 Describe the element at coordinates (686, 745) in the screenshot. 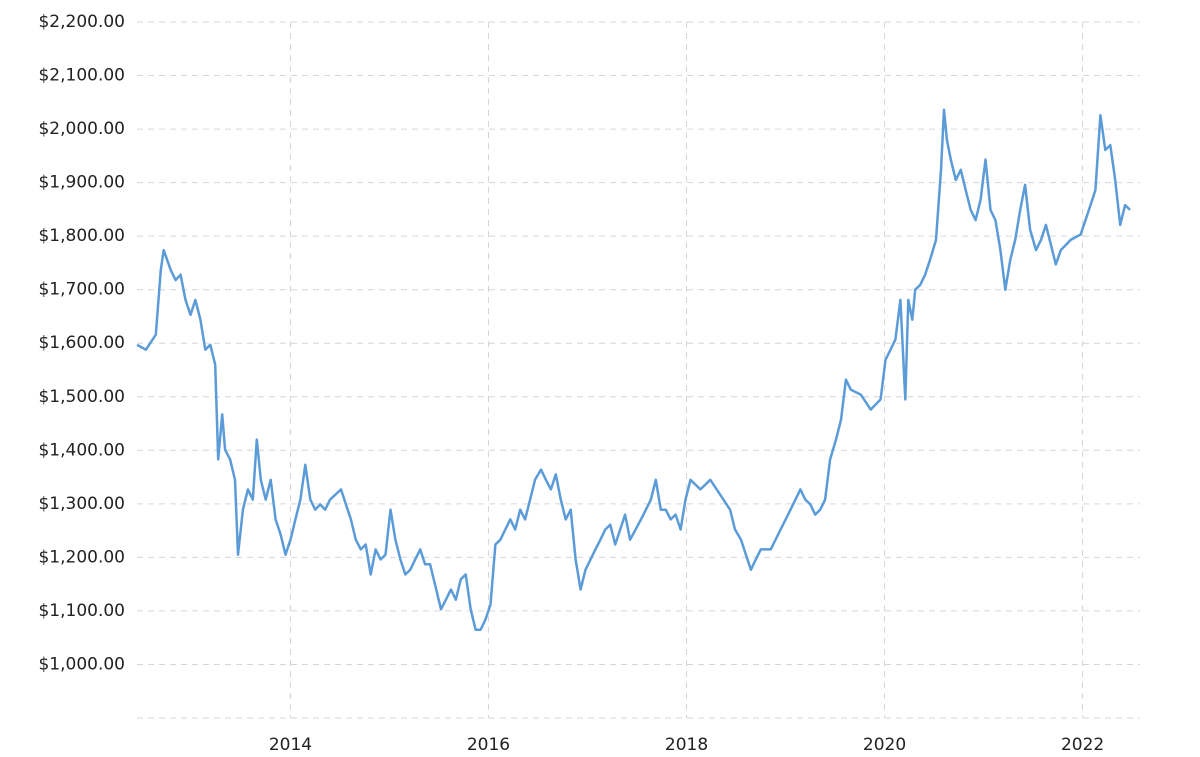

I see `x-tick-label: 2018` at that location.